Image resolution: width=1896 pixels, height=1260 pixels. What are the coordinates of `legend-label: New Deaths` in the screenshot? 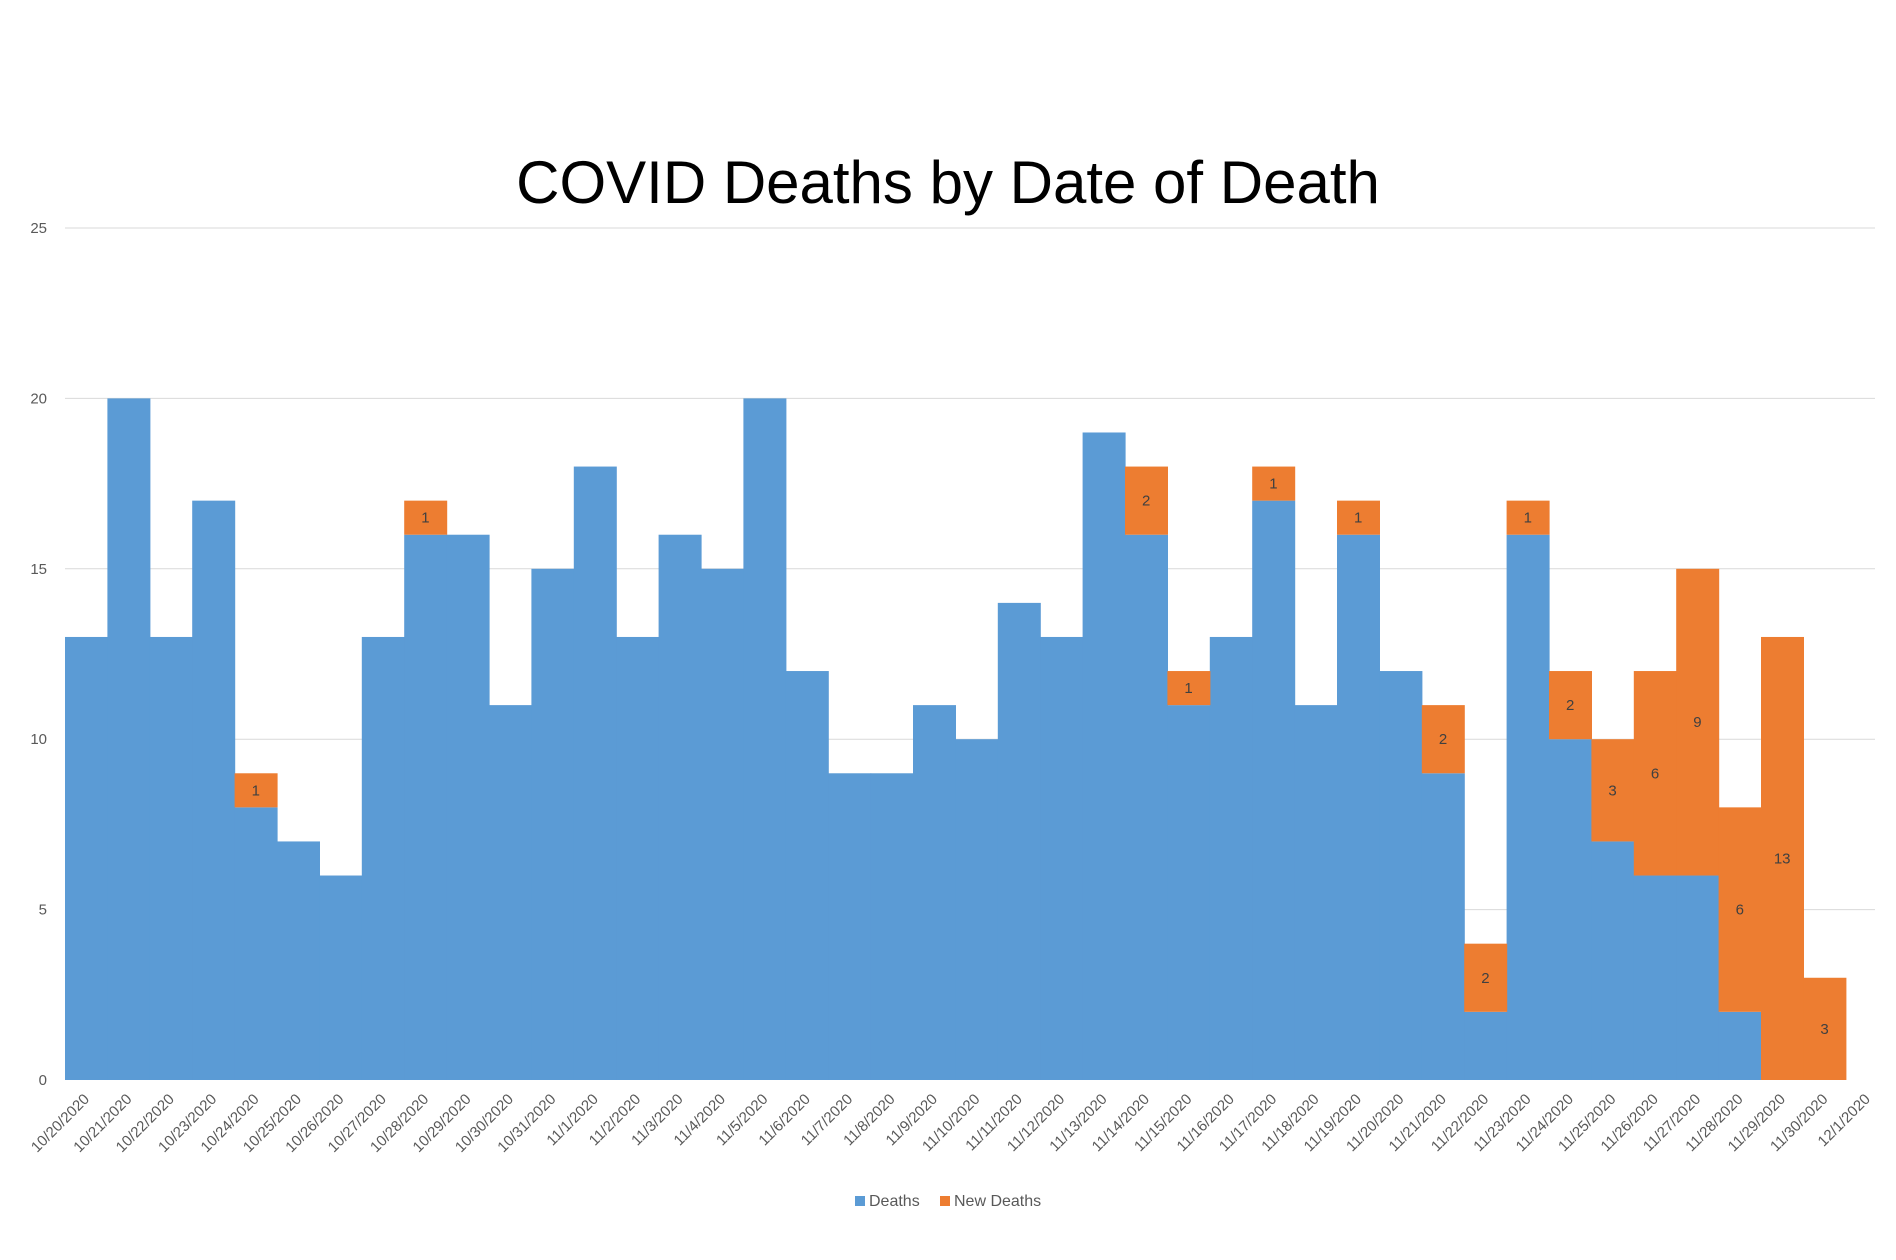 It's located at (997, 1201).